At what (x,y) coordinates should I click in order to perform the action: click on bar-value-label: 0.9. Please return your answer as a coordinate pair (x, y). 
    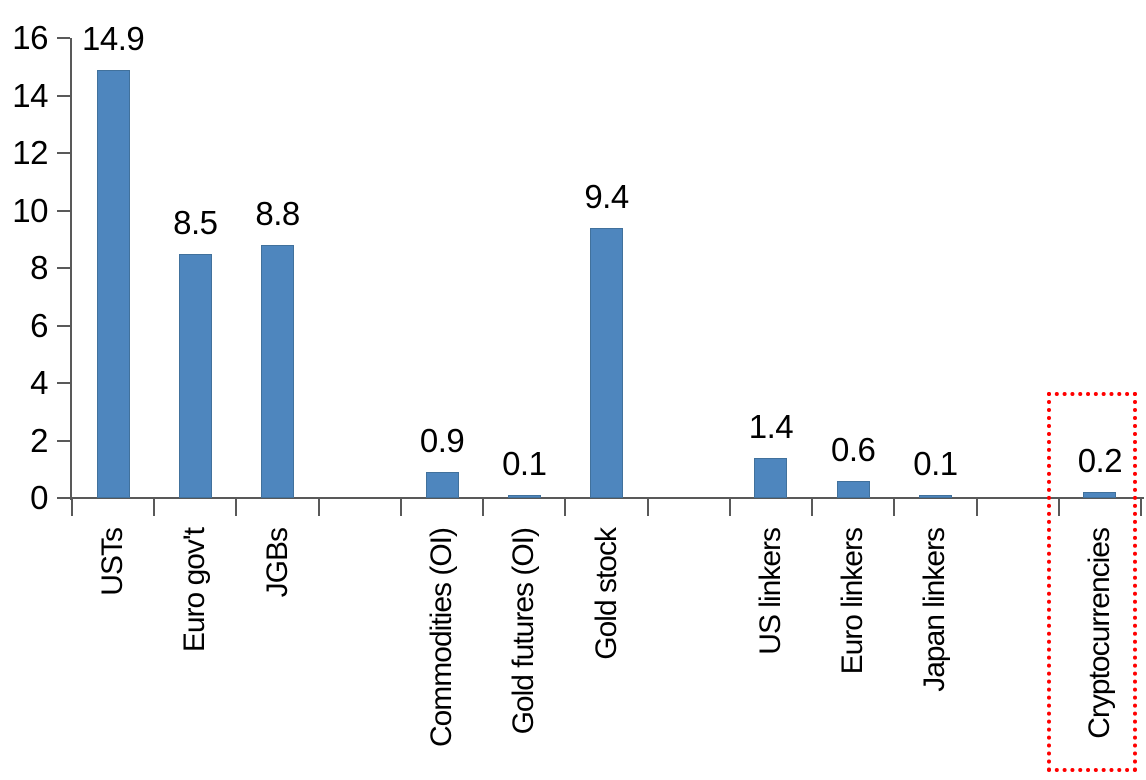
    Looking at the image, I should click on (442, 441).